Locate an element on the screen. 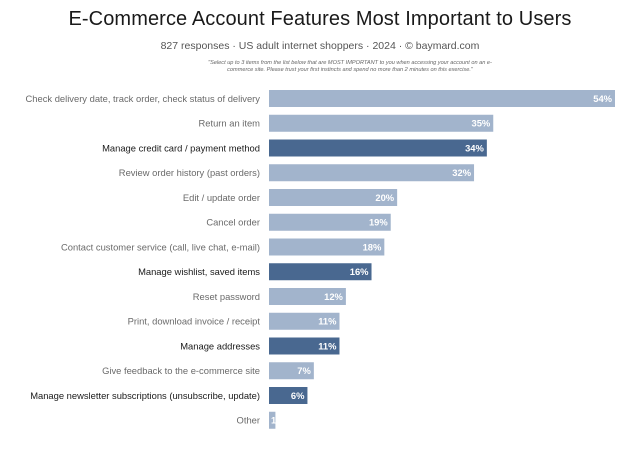 The height and width of the screenshot is (453, 640). category-label: Manage wishlist, saved items is located at coordinates (199, 271).